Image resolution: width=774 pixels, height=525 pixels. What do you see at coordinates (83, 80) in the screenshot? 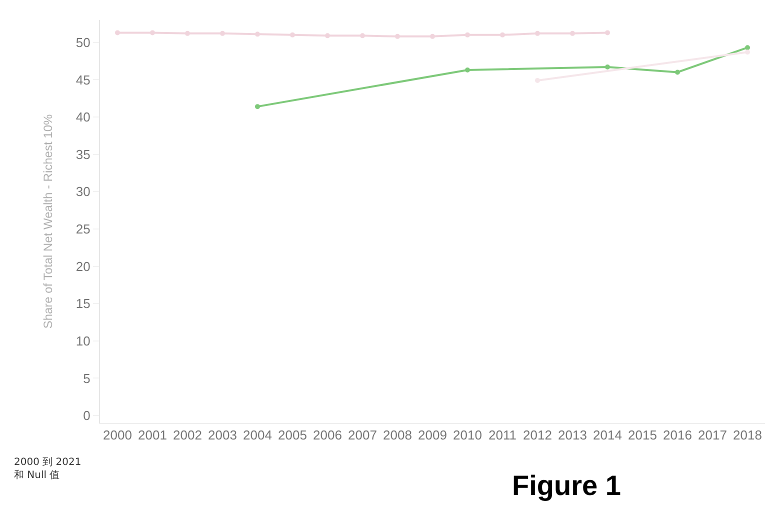
I see `y-tick-label: 45` at bounding box center [83, 80].